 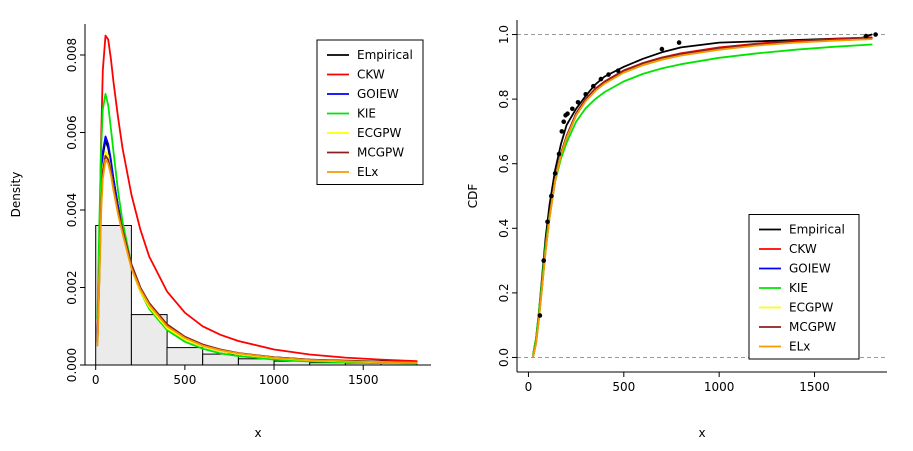 What do you see at coordinates (72, 287) in the screenshot?
I see `y-tick-label: 0.002` at bounding box center [72, 287].